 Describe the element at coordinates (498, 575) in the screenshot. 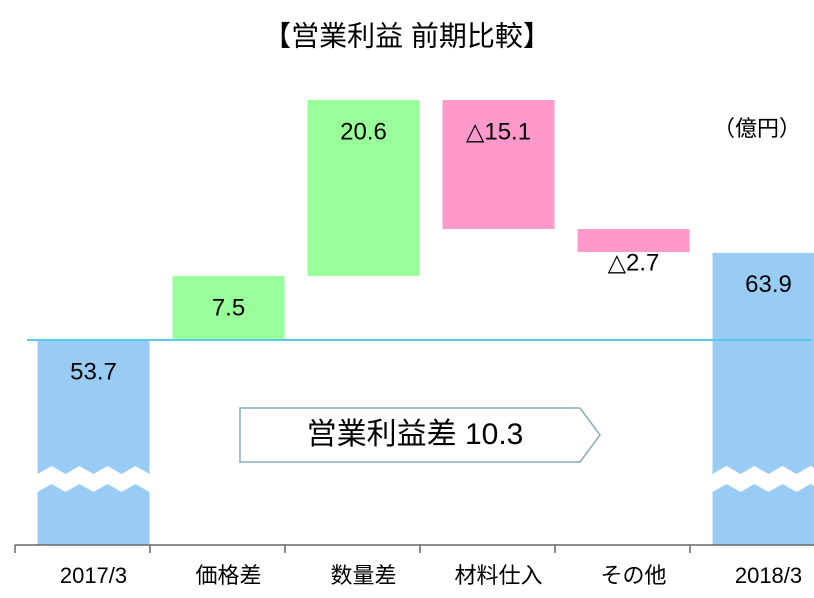

I see `x-tick-label: 材料仕入` at that location.